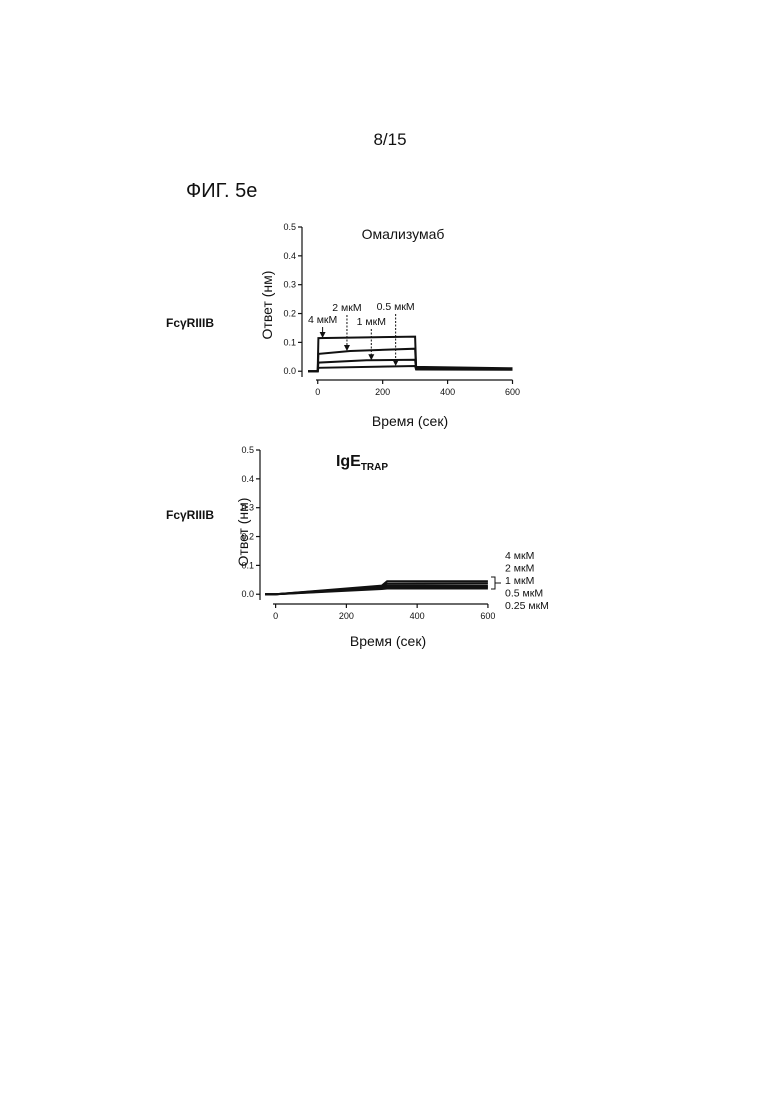 The height and width of the screenshot is (1103, 780). I want to click on legend-entry: 2 мкМ, so click(519, 569).